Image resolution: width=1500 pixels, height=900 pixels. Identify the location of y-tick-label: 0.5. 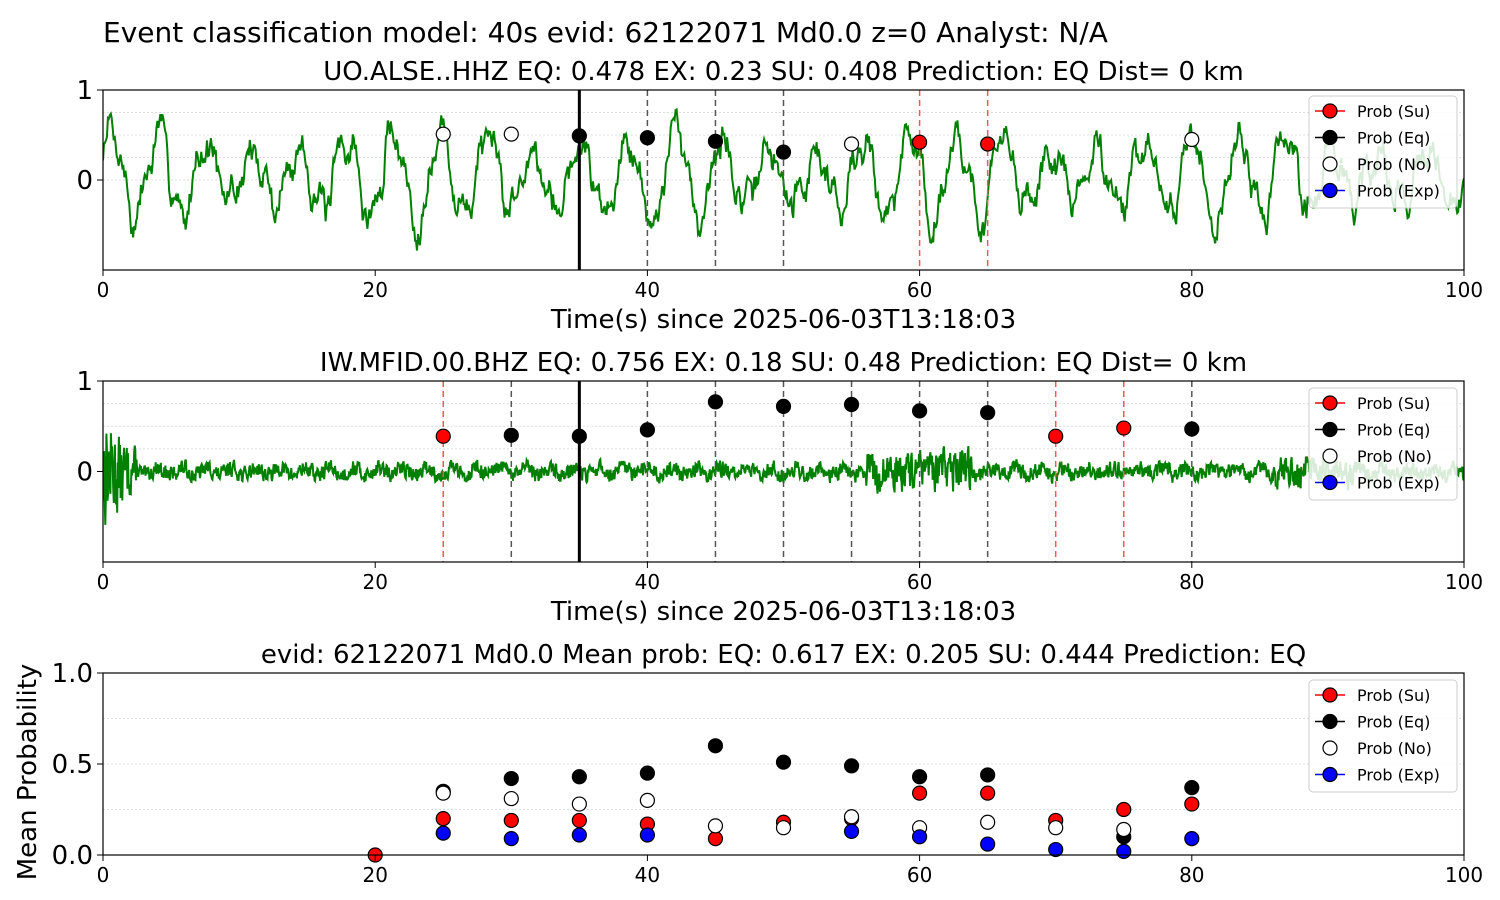
(72, 765).